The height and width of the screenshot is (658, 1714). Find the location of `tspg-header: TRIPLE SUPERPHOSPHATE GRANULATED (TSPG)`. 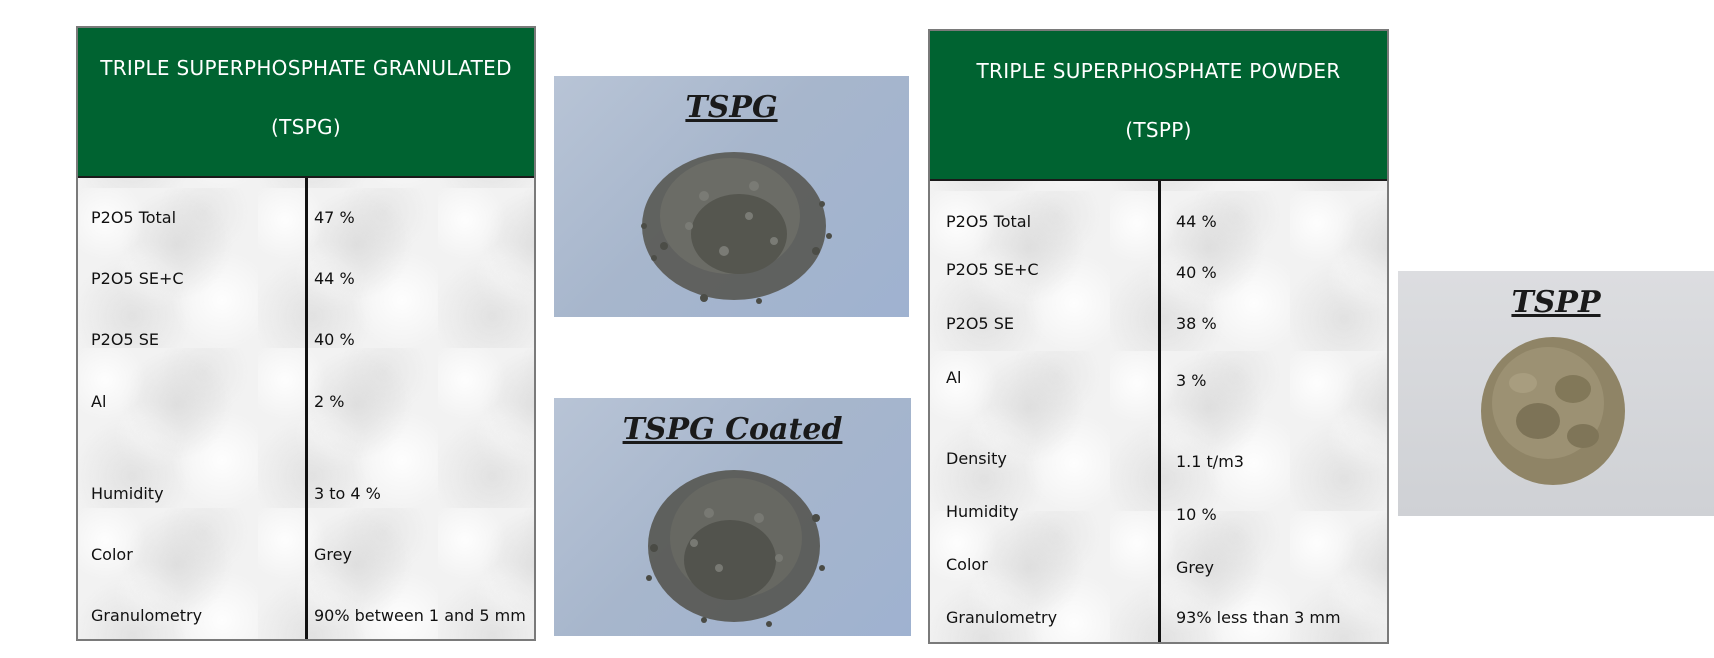

tspg-header: TRIPLE SUPERPHOSPHATE GRANULATED (TSPG) is located at coordinates (306, 103).